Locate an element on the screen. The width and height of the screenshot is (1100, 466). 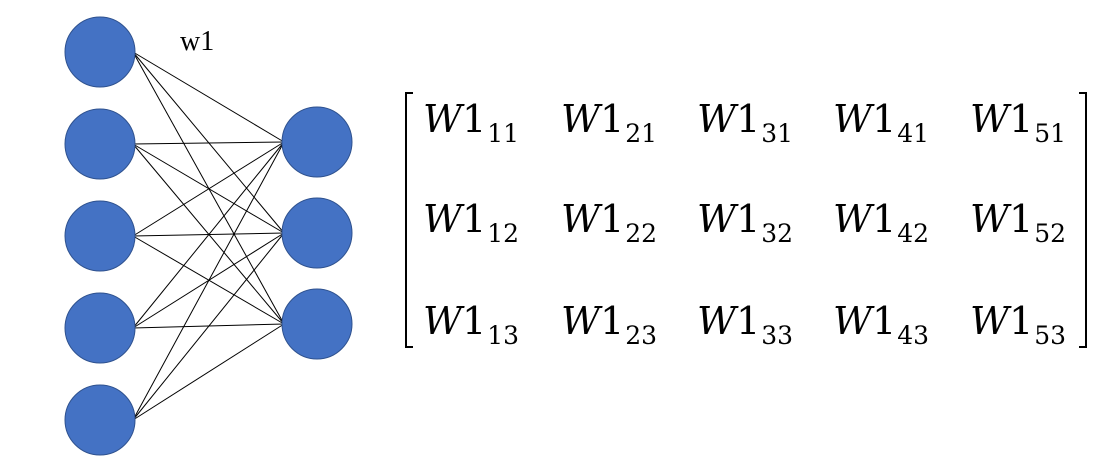
matrix-cell: W112 is located at coordinates (483, 221).